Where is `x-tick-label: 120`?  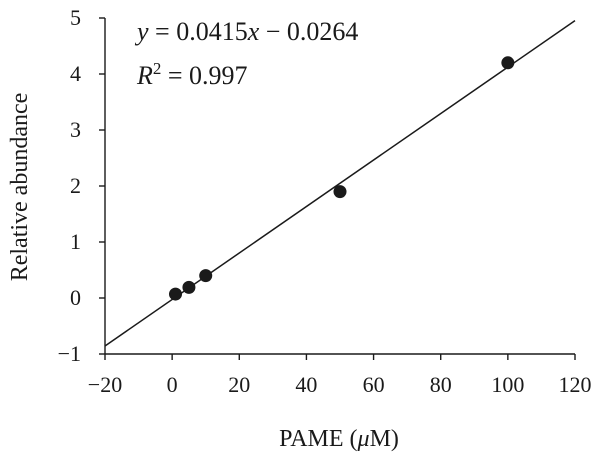 x-tick-label: 120 is located at coordinates (575, 384).